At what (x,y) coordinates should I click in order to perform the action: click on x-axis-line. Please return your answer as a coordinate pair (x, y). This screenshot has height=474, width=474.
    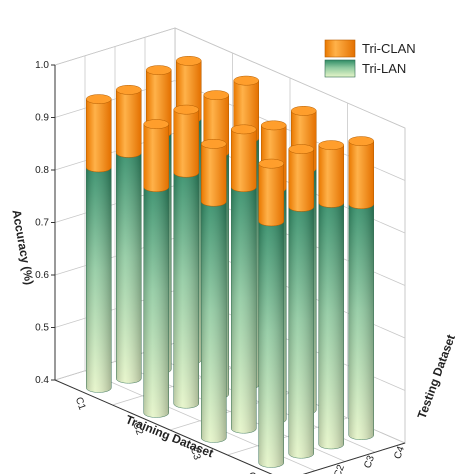
    Looking at the image, I should click on (163, 426).